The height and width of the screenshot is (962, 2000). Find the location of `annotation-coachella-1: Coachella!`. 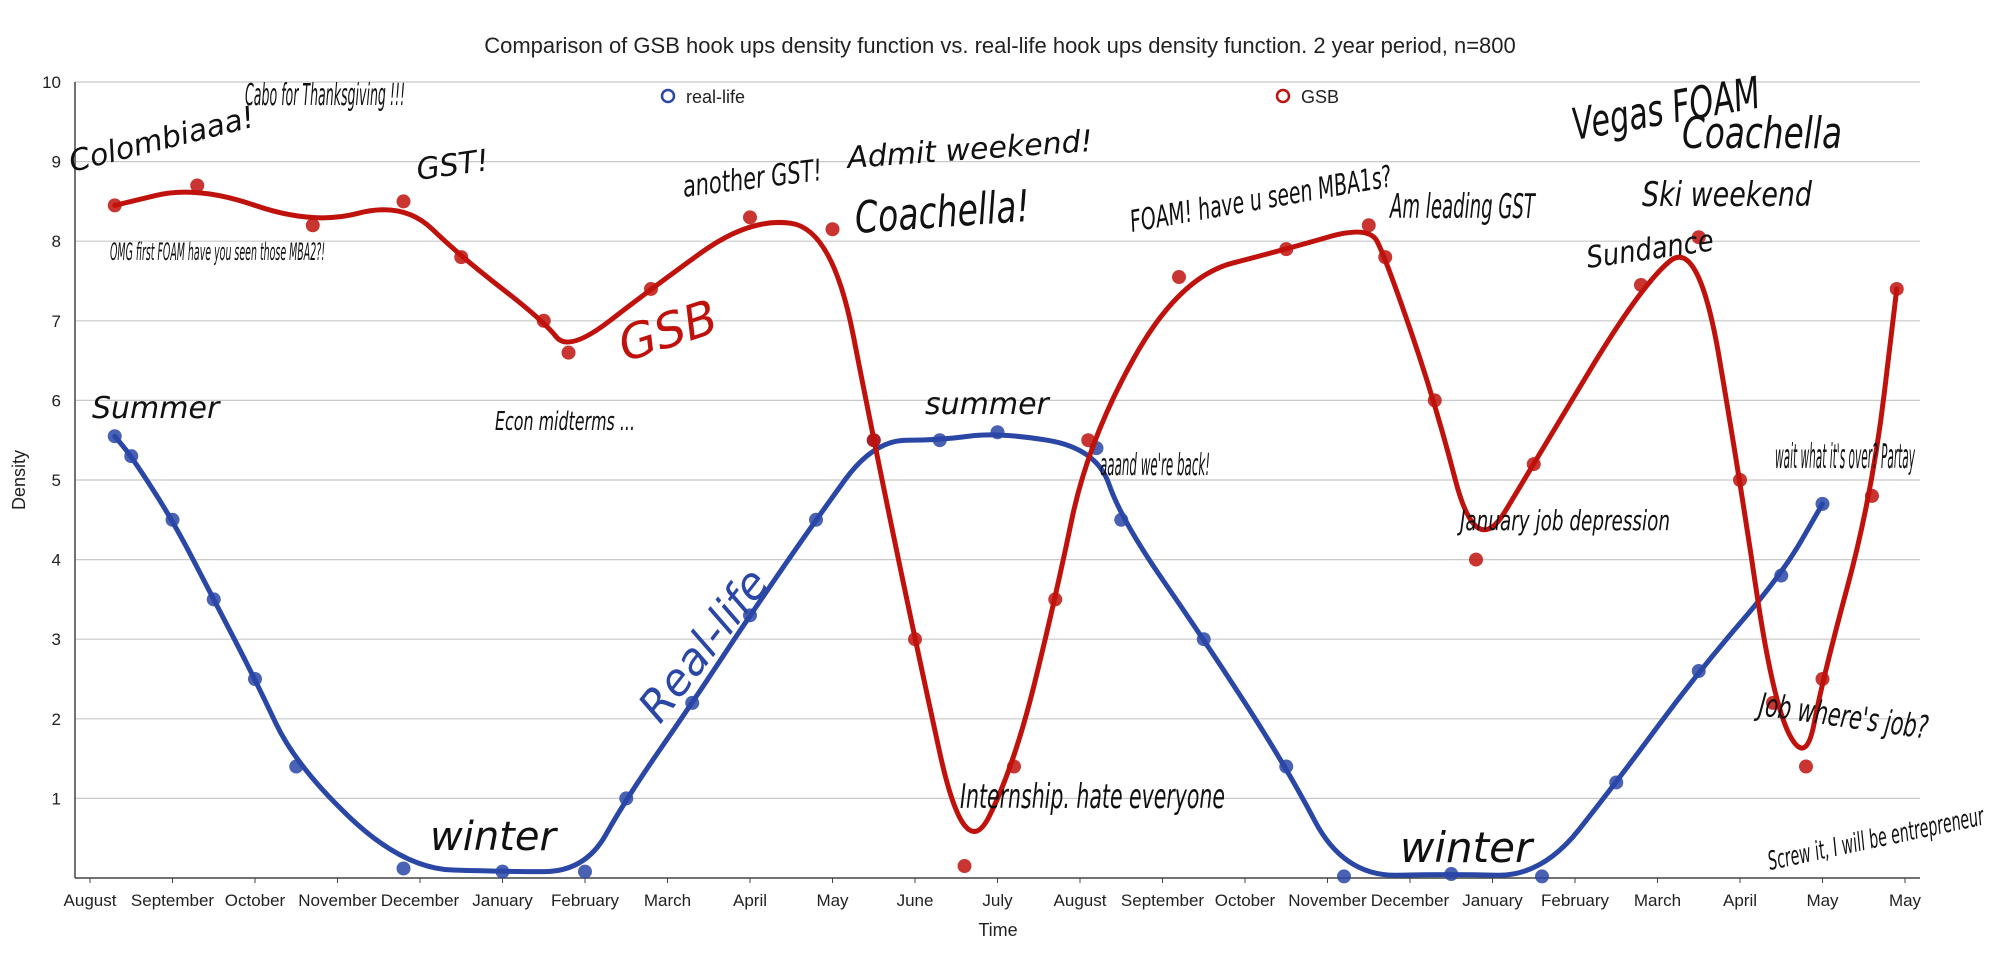

annotation-coachella-1: Coachella! is located at coordinates (942, 212).